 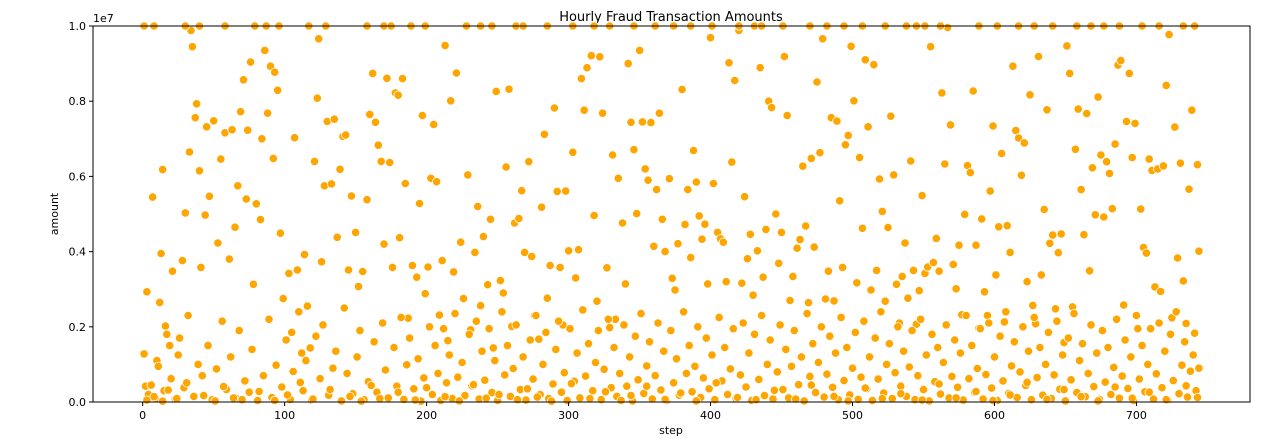 I want to click on x-tick-label: 300, so click(x=568, y=415).